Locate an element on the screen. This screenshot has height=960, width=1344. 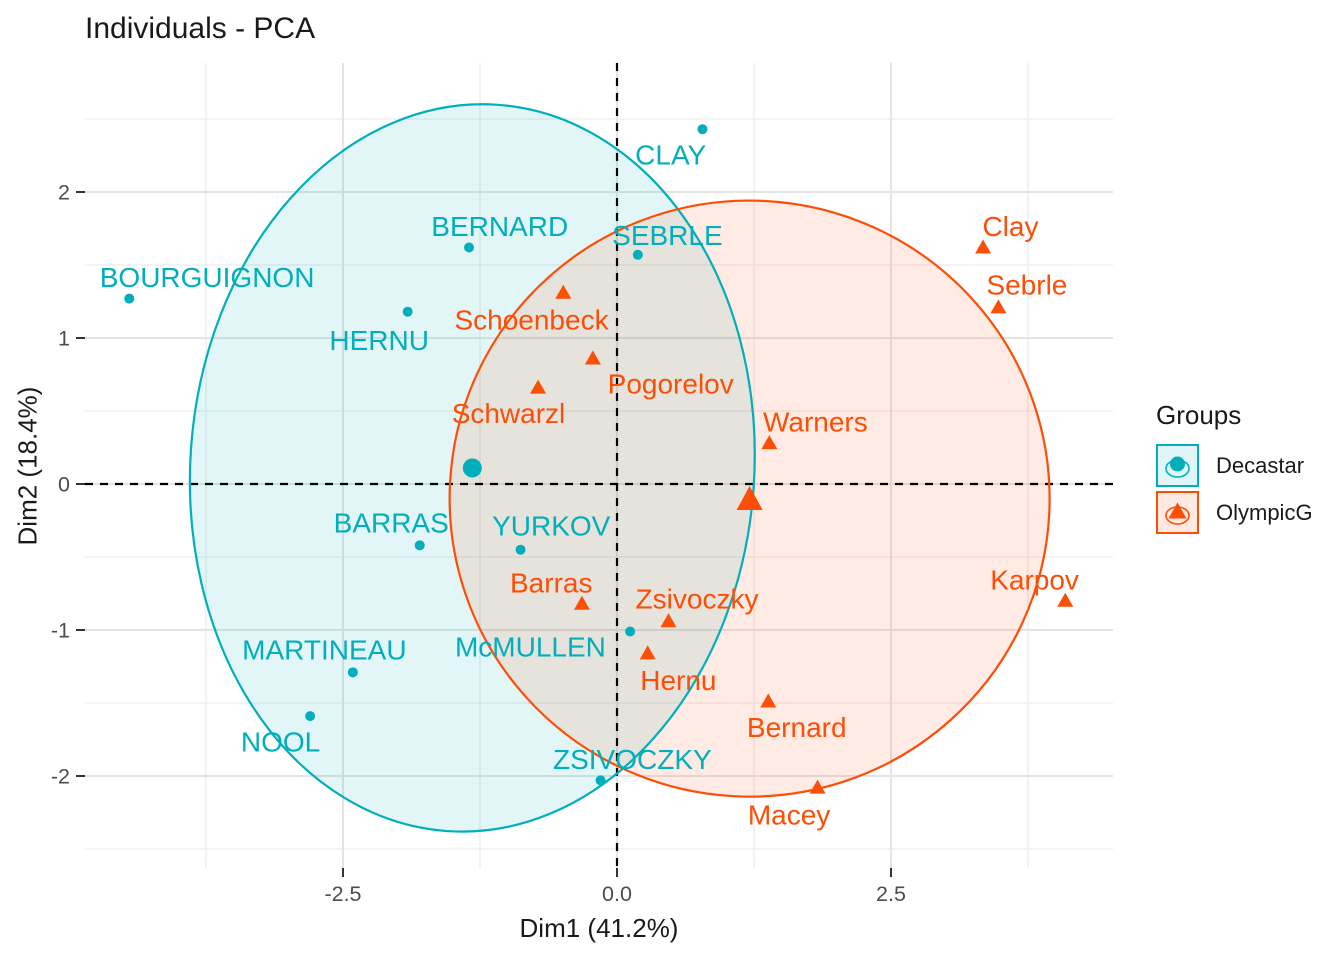
point-label-Schwarzl: Schwarzl is located at coordinates (509, 413).